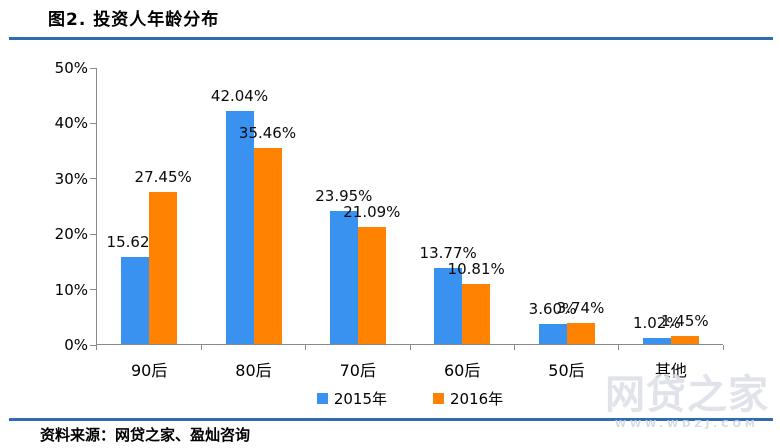  Describe the element at coordinates (71, 289) in the screenshot. I see `y-axis-label: 10%` at that location.